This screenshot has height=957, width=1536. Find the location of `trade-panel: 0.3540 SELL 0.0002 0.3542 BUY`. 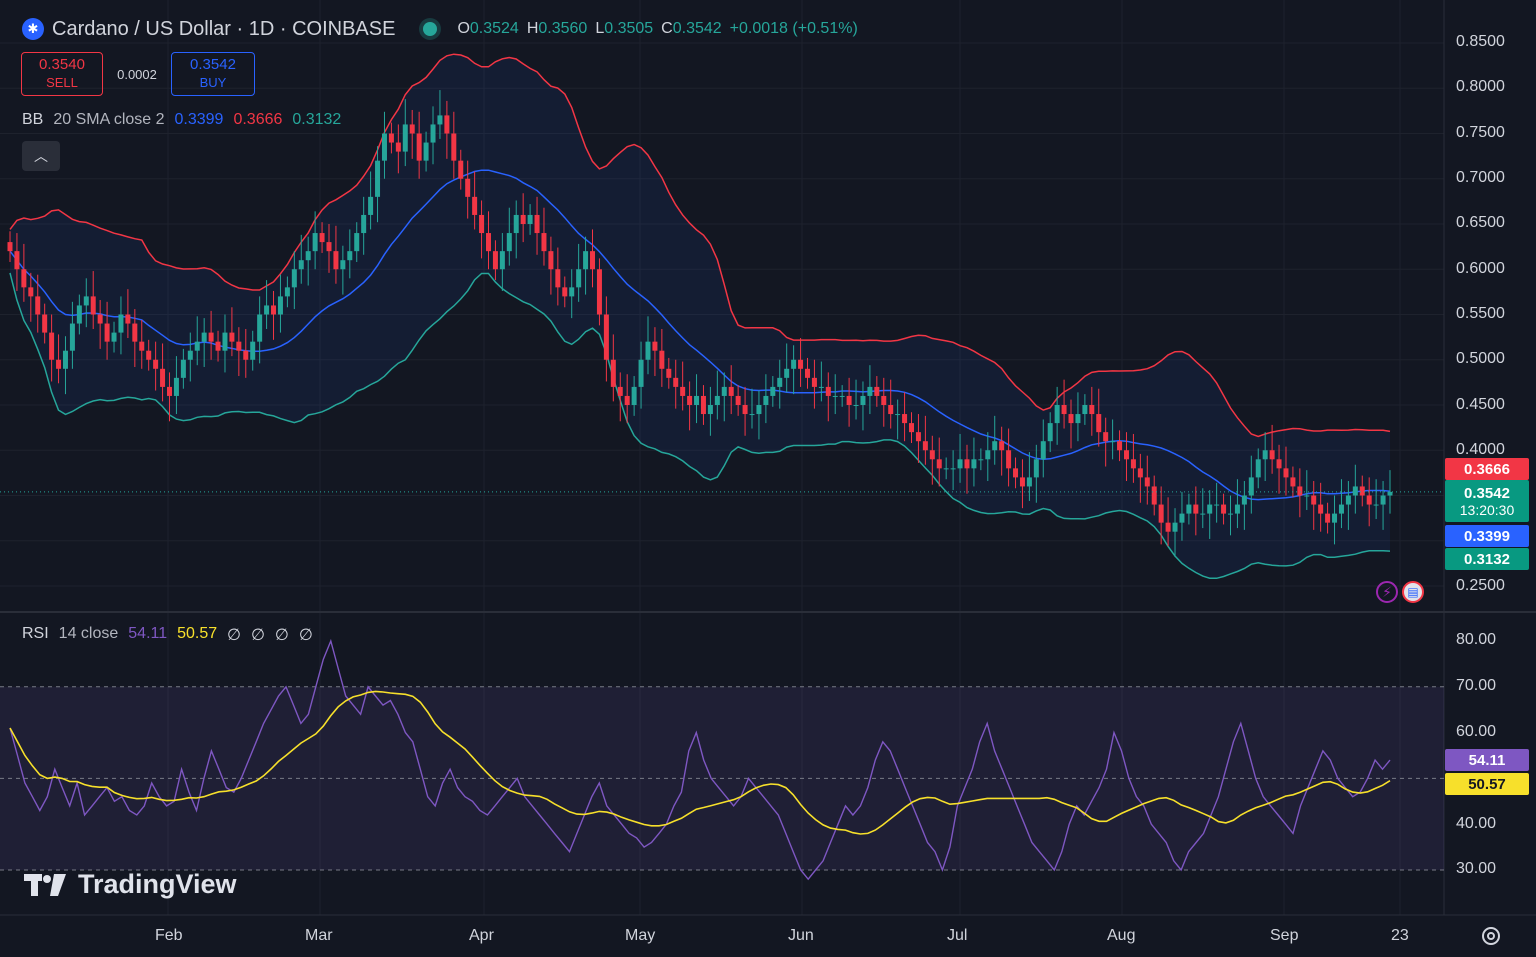

trade-panel: 0.3540 SELL 0.0002 0.3542 BUY is located at coordinates (138, 74).